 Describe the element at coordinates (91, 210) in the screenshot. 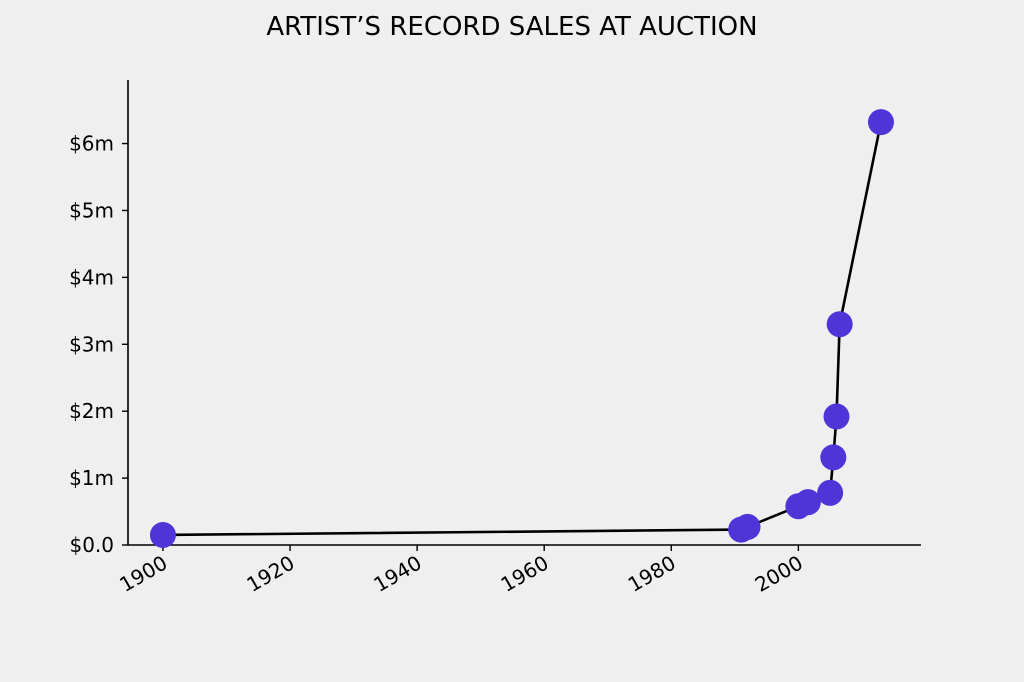

I see `y-tick-label: $5m` at that location.